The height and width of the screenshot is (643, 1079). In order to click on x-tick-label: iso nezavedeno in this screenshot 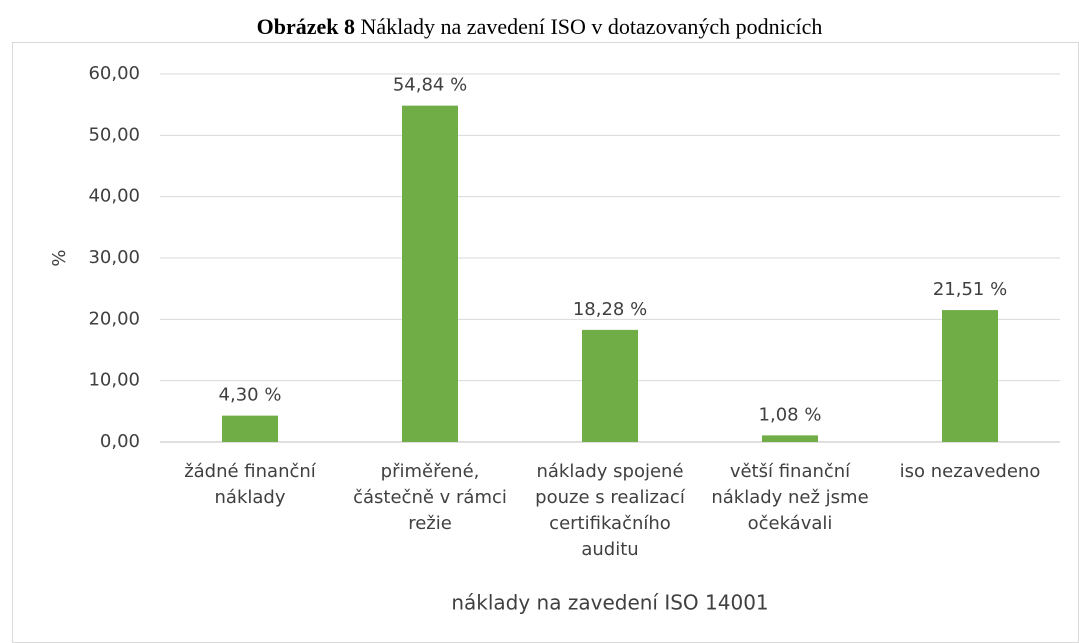, I will do `click(970, 471)`.